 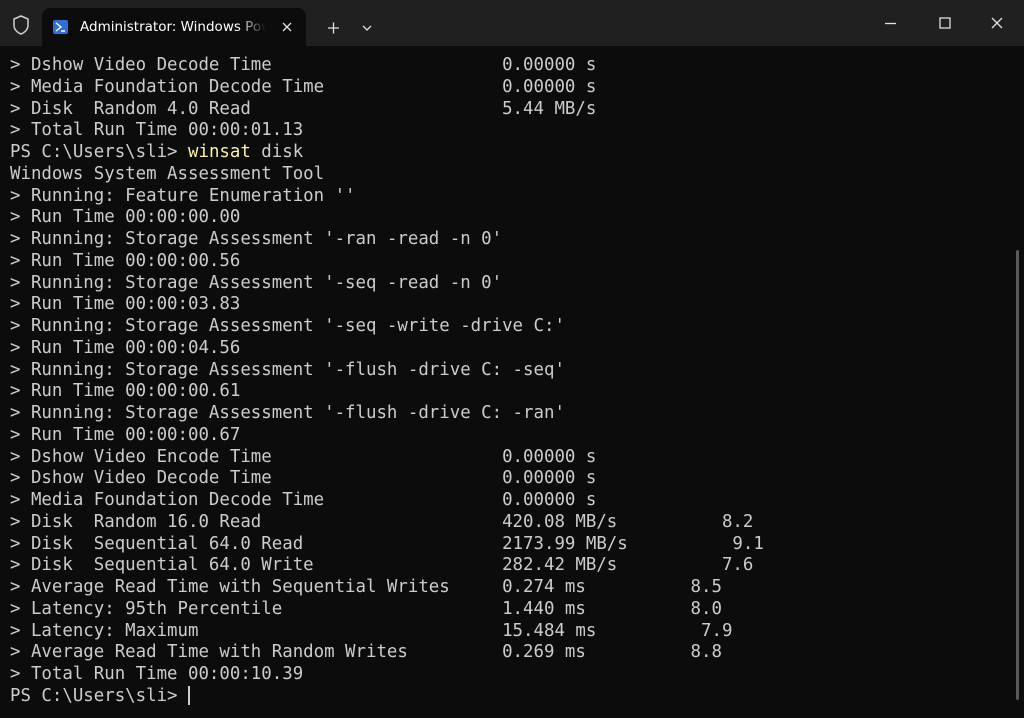 What do you see at coordinates (333, 28) in the screenshot?
I see `new-tab-button` at bounding box center [333, 28].